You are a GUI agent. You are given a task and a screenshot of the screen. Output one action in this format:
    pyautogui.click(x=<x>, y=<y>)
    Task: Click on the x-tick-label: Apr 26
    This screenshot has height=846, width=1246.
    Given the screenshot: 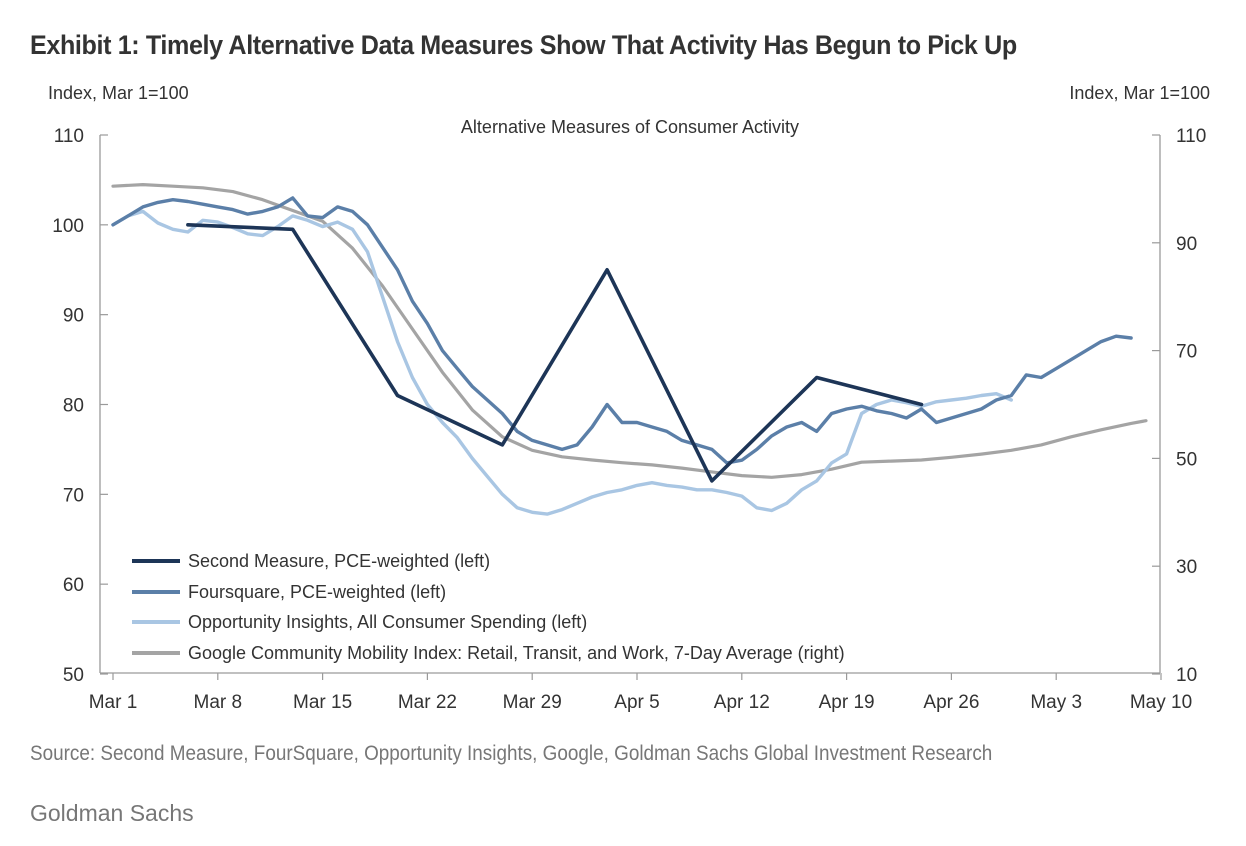 What is the action you would take?
    pyautogui.click(x=951, y=702)
    